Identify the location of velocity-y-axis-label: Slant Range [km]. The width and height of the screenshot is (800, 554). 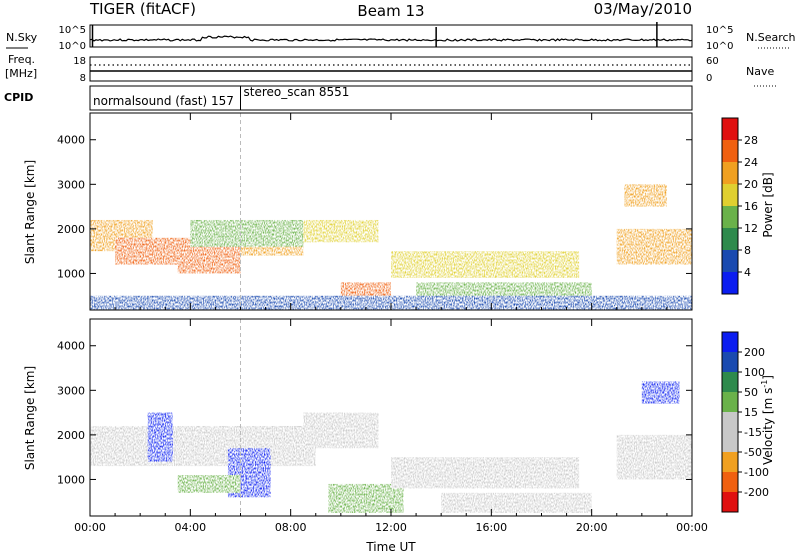
(30, 418).